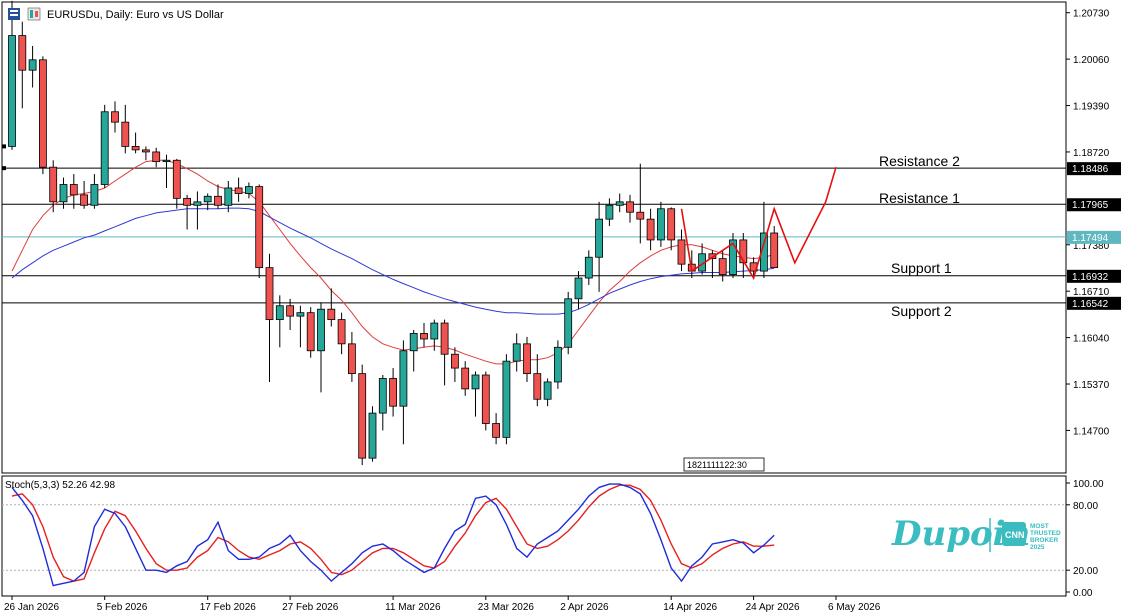 This screenshot has height=613, width=1122. I want to click on price-tick-label: 1.14700, so click(1091, 431).